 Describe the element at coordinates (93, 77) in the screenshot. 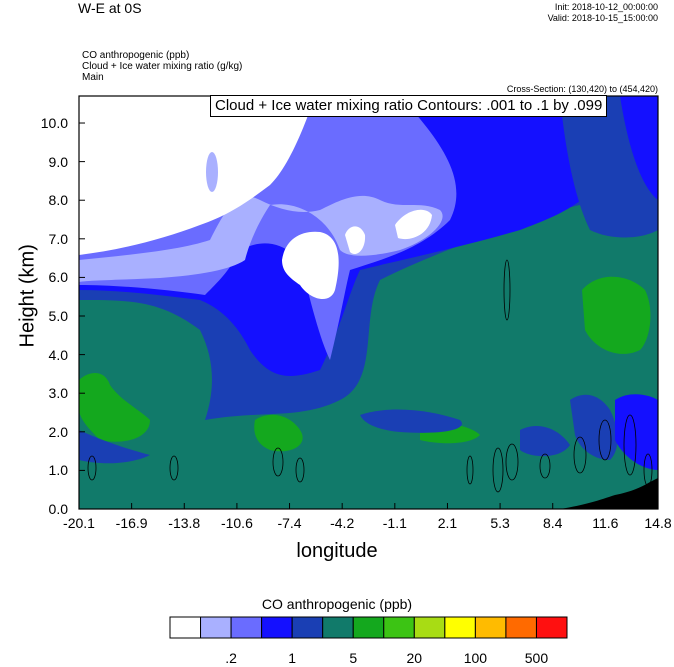

I see `field-label-main: Main` at that location.